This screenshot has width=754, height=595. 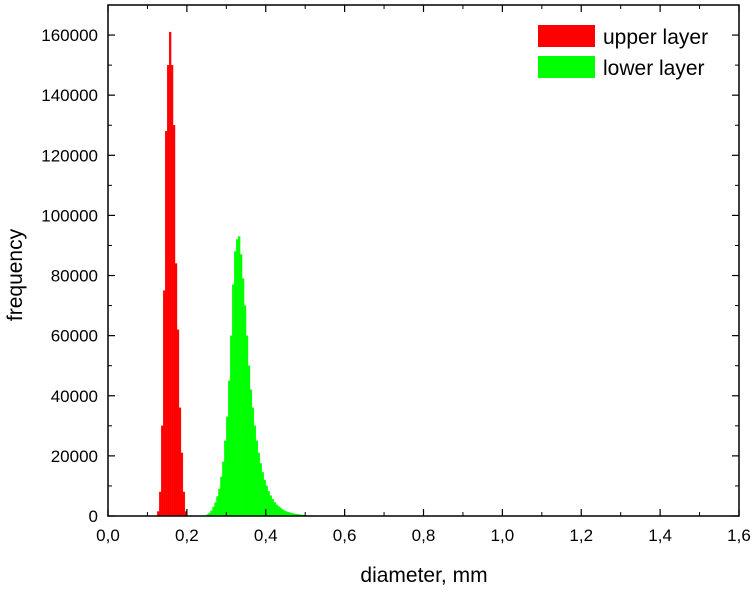 I want to click on x-tick-label: 0,4, so click(x=266, y=535).